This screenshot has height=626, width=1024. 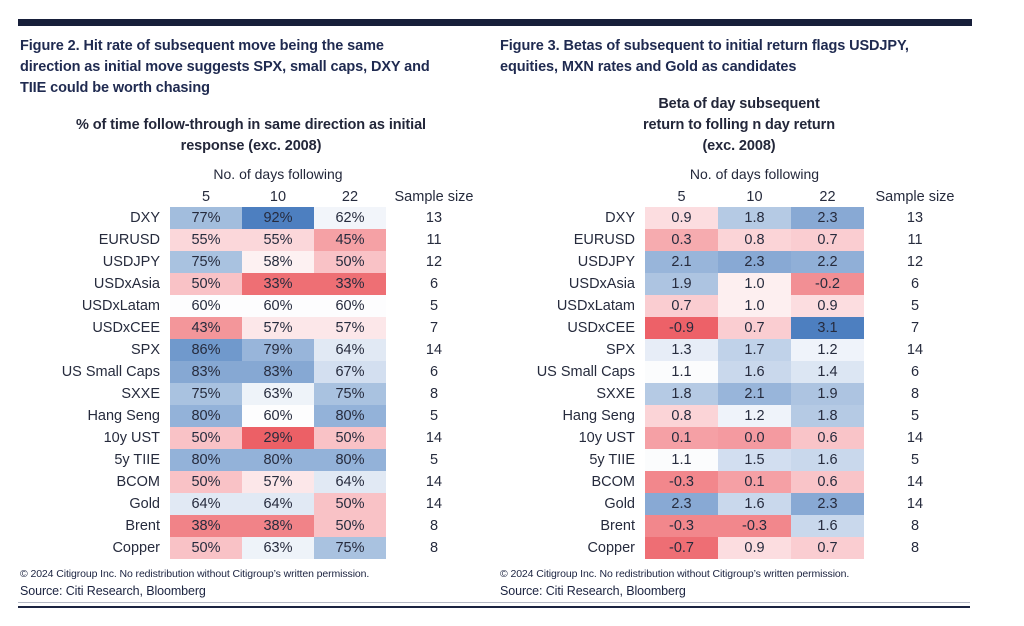 What do you see at coordinates (598, 416) in the screenshot?
I see `row-label: Hang Seng` at bounding box center [598, 416].